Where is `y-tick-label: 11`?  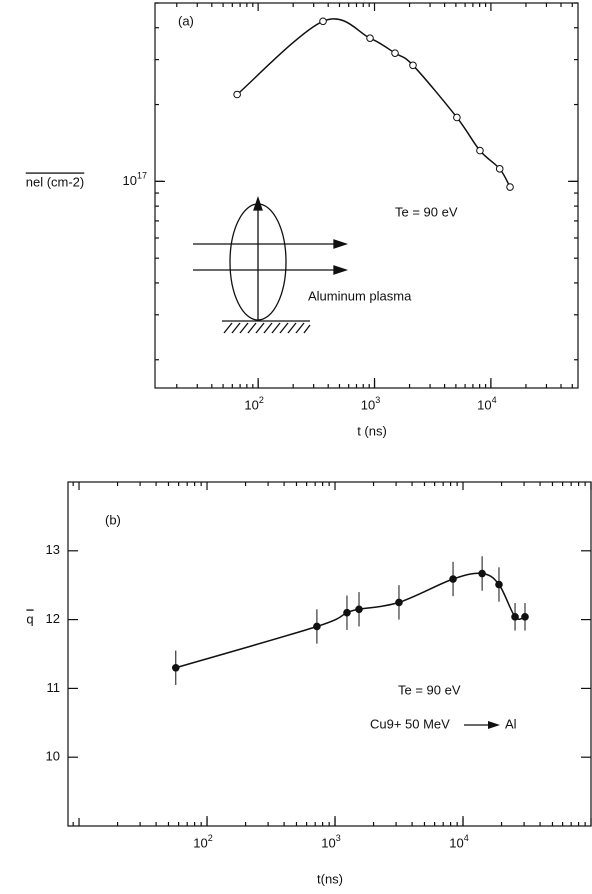
y-tick-label: 11 is located at coordinates (54, 687).